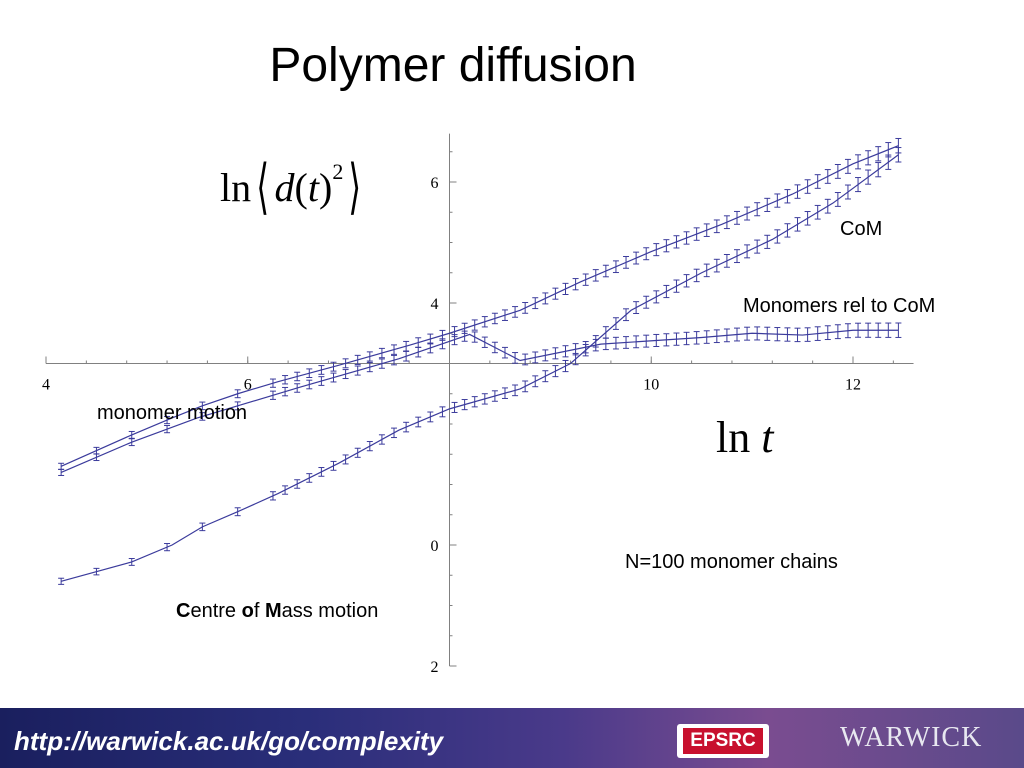 This screenshot has width=1024, height=768. Describe the element at coordinates (273, 611) in the screenshot. I see `centre-m: M` at that location.